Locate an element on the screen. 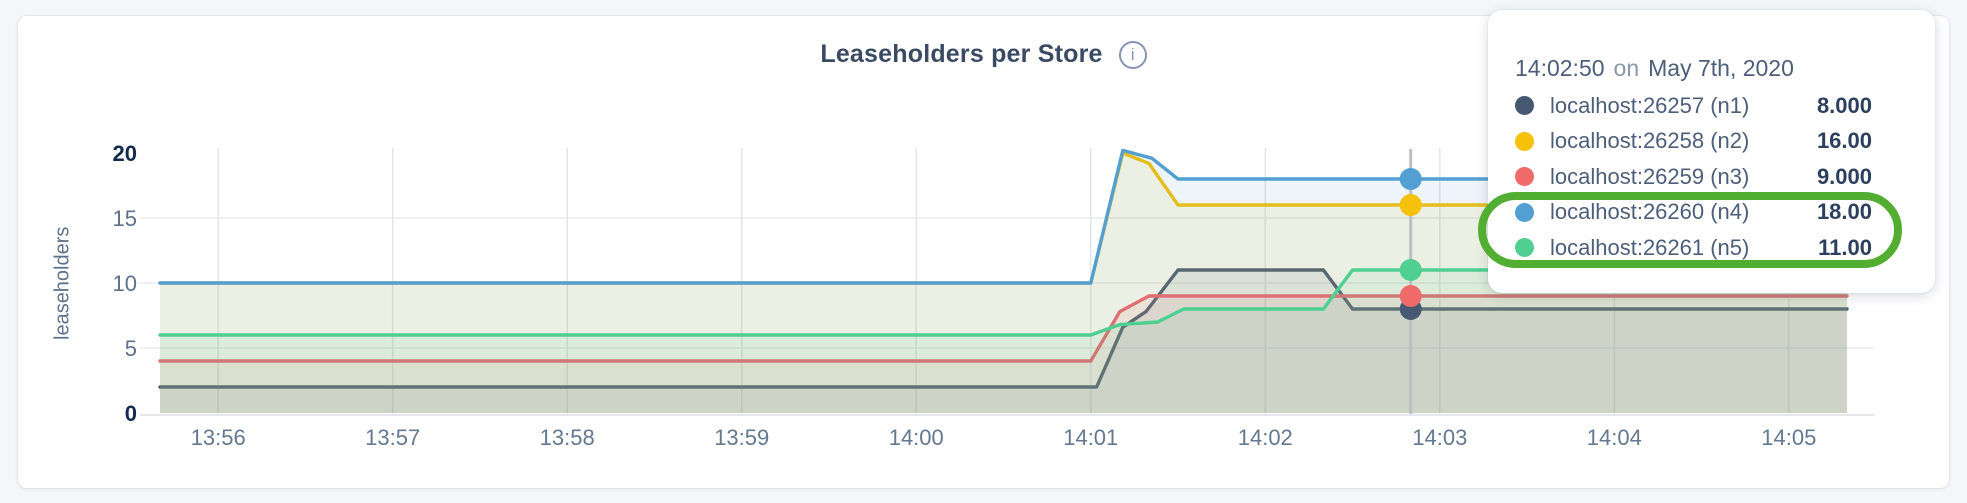  x-tick-label: 13:59 is located at coordinates (741, 437).